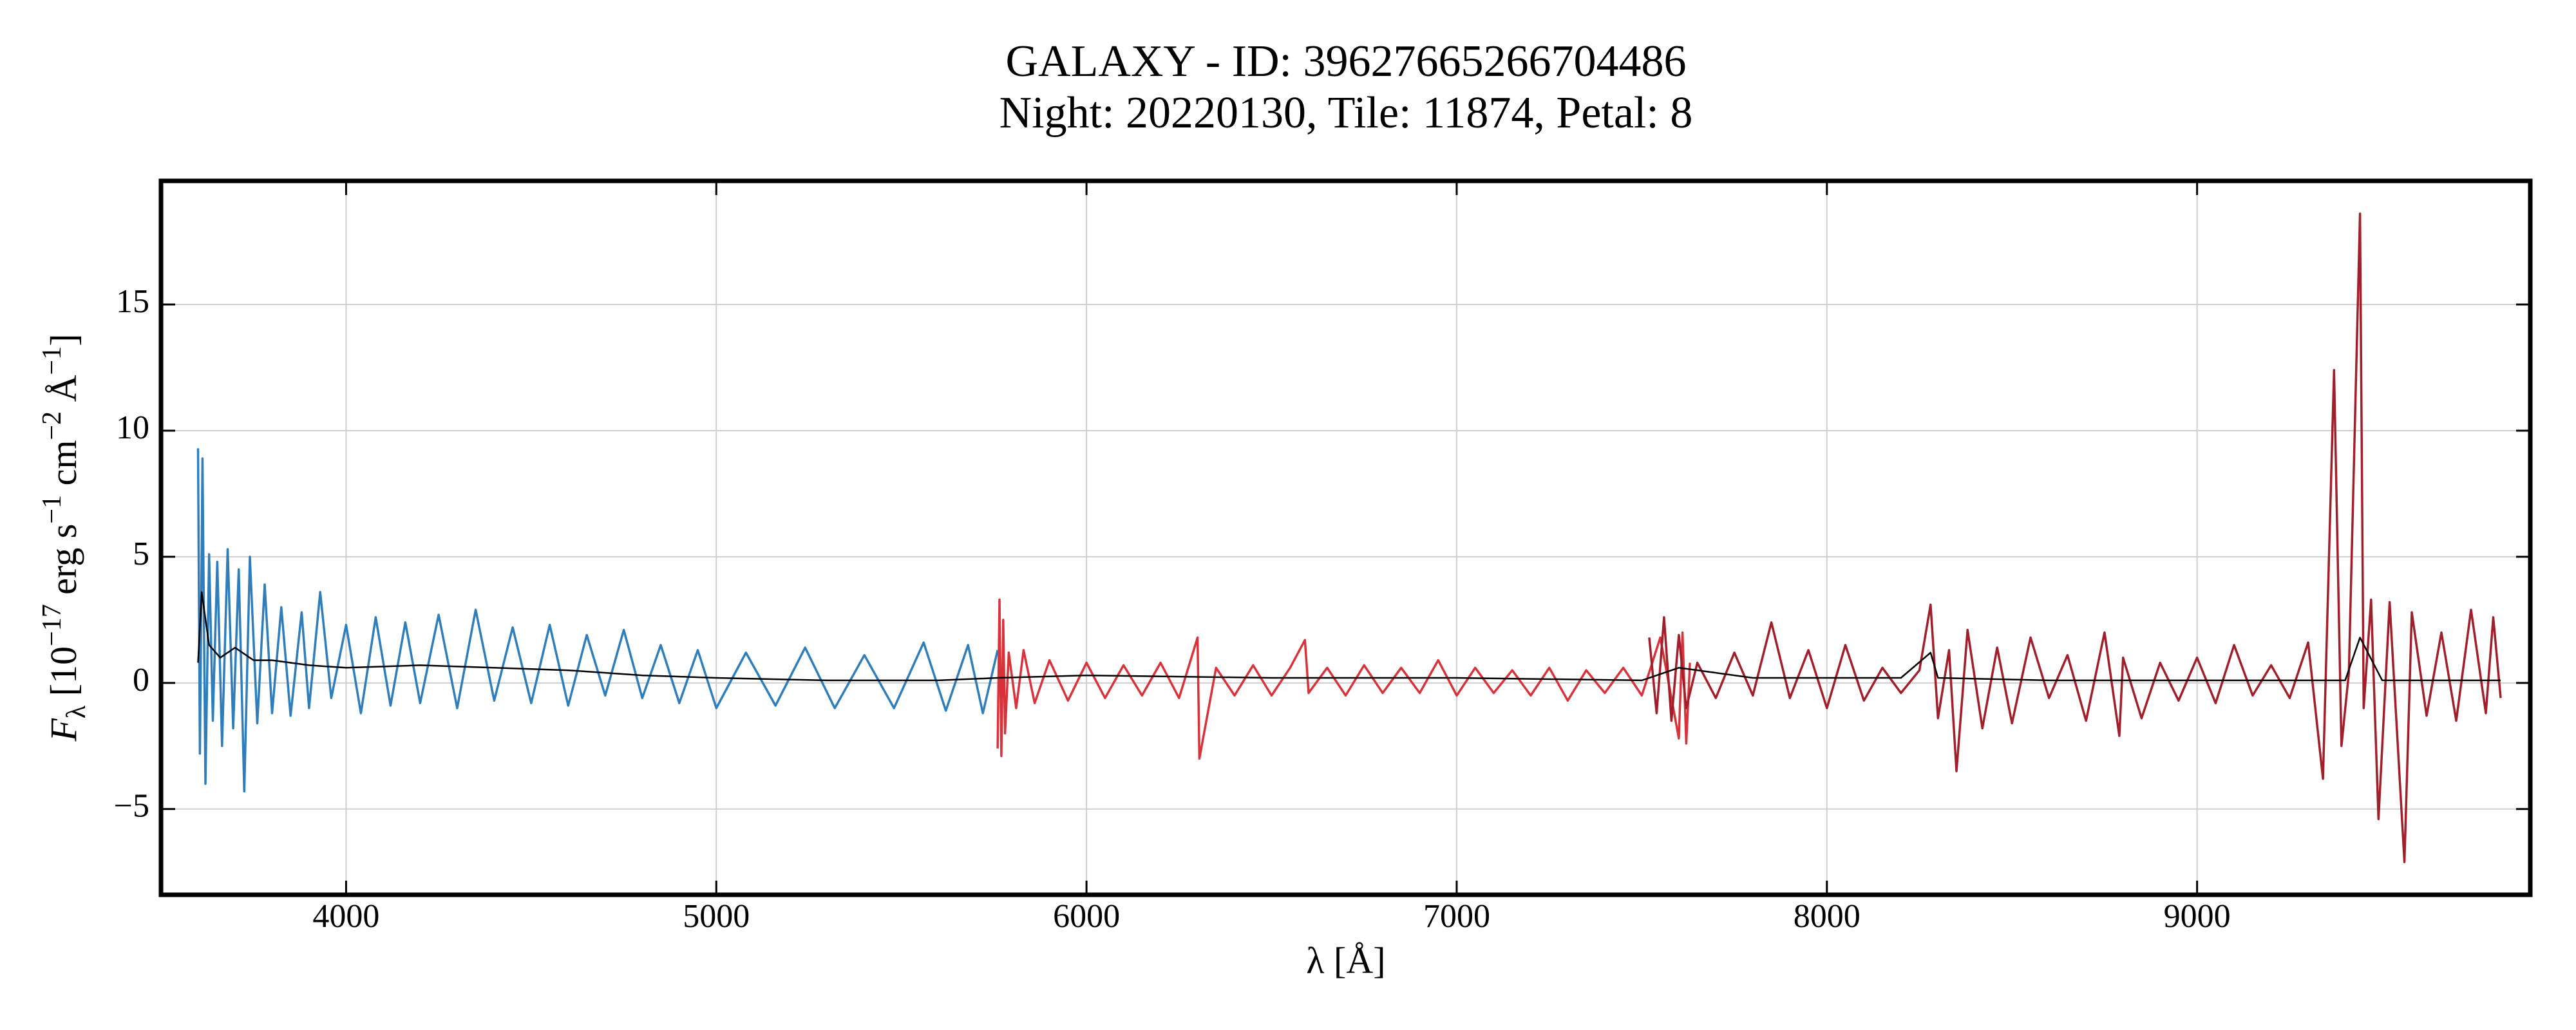  Describe the element at coordinates (346, 916) in the screenshot. I see `x-tick-label: 4000` at that location.